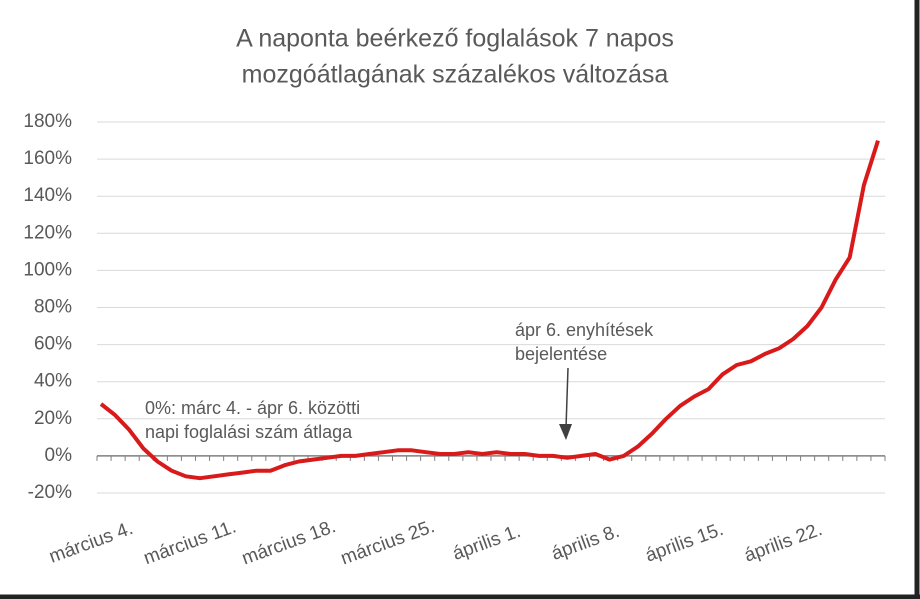 The height and width of the screenshot is (599, 920). Describe the element at coordinates (455, 75) in the screenshot. I see `chart-title: mozgóátlagának százalékos változása` at that location.